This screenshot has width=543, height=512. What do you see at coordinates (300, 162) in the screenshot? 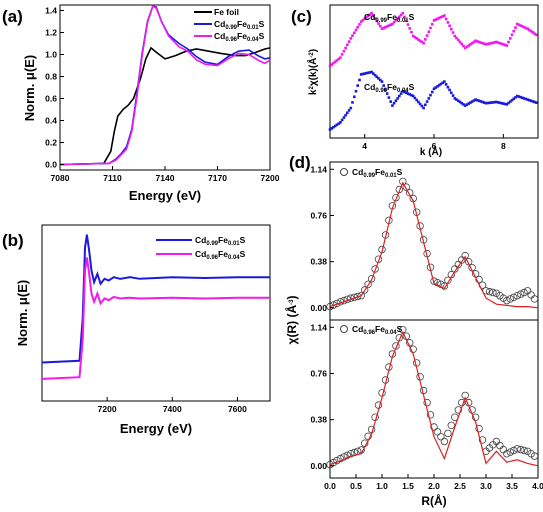
I see `panel-d-label: (d)` at bounding box center [300, 162].